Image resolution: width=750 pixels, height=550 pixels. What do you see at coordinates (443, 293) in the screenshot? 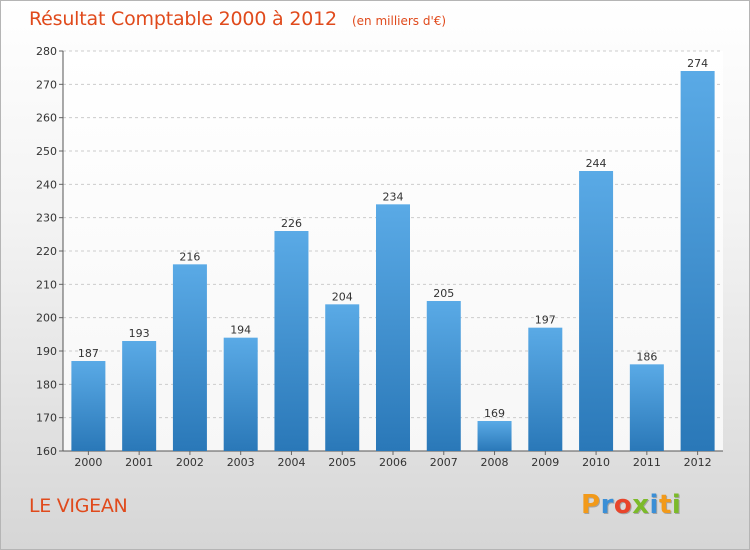
I see `data-label-2007: 205` at bounding box center [443, 293].